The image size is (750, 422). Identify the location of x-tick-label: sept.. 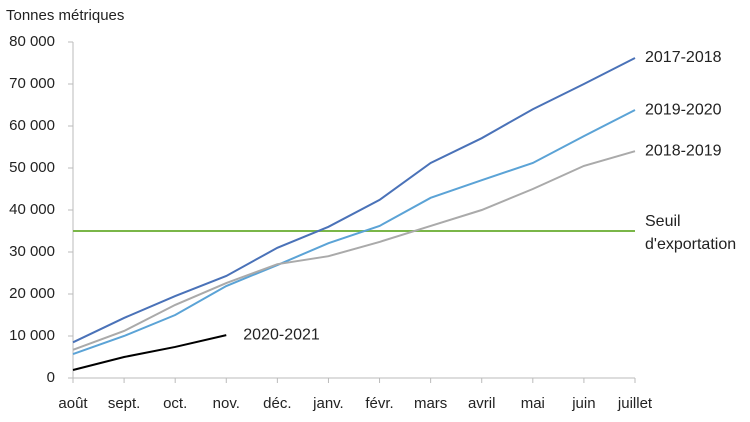
(124, 403).